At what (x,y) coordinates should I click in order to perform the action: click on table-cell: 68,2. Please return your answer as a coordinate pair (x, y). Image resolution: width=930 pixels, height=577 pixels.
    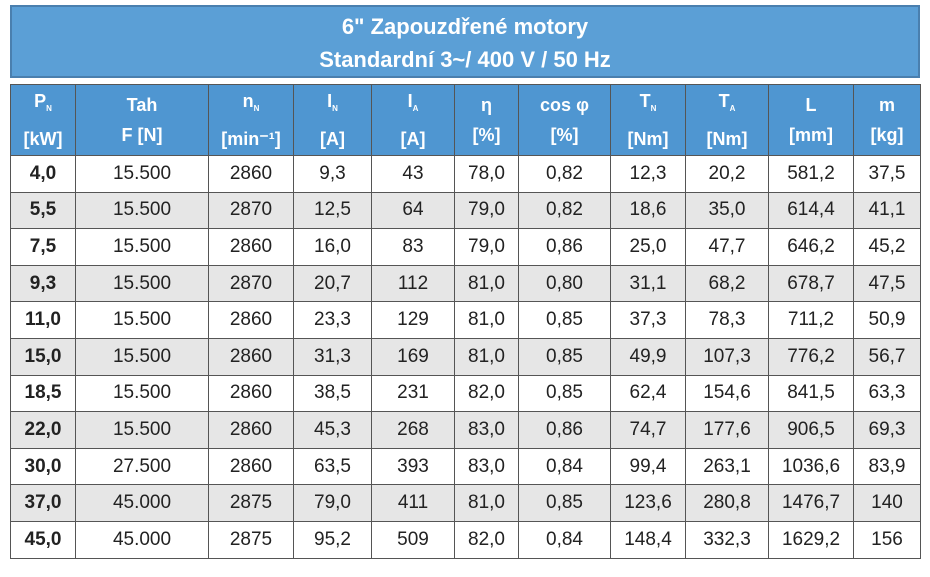
    Looking at the image, I should click on (727, 283).